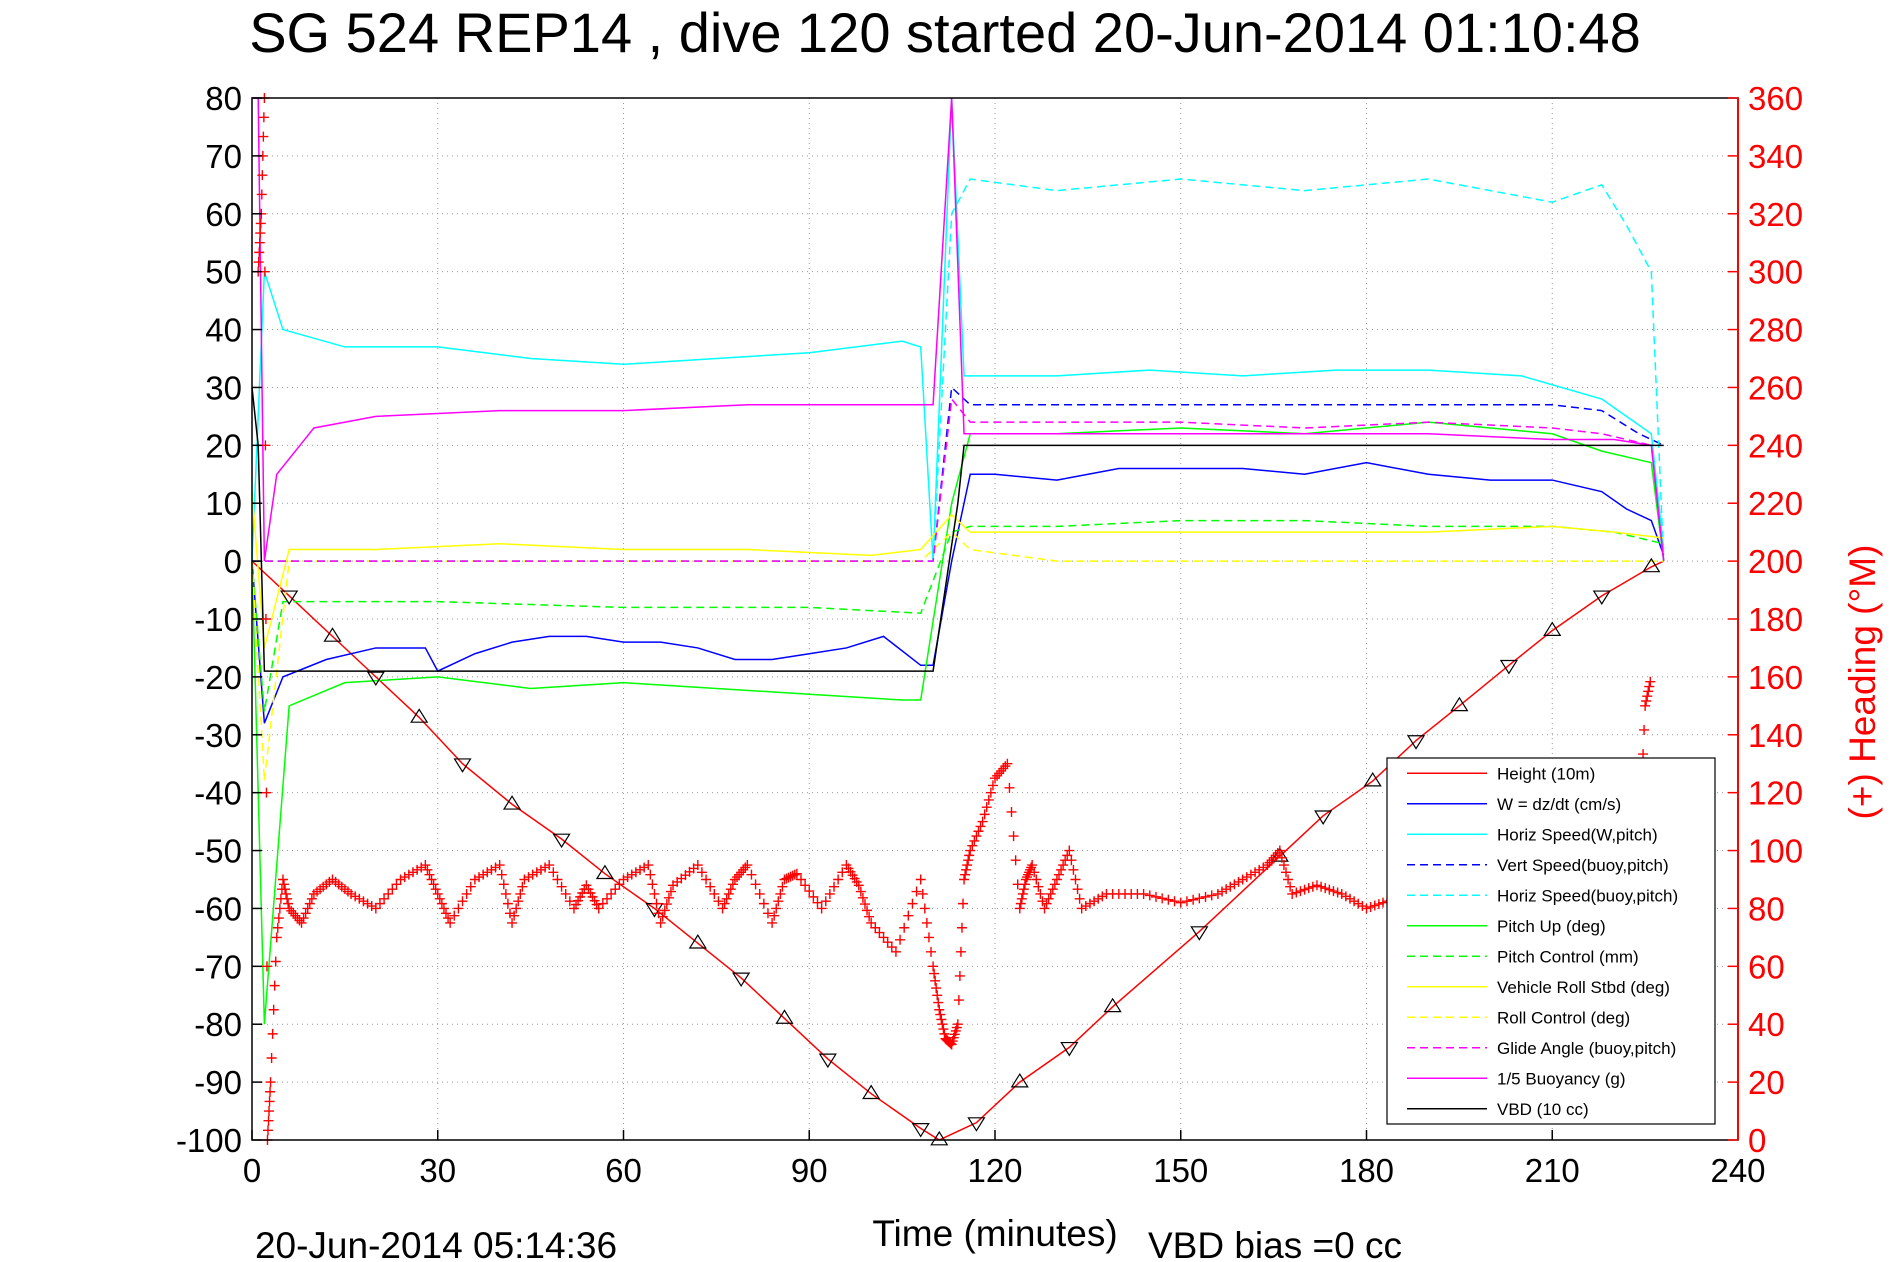  Describe the element at coordinates (1757, 1140) in the screenshot. I see `y2-tick-label: 0` at that location.